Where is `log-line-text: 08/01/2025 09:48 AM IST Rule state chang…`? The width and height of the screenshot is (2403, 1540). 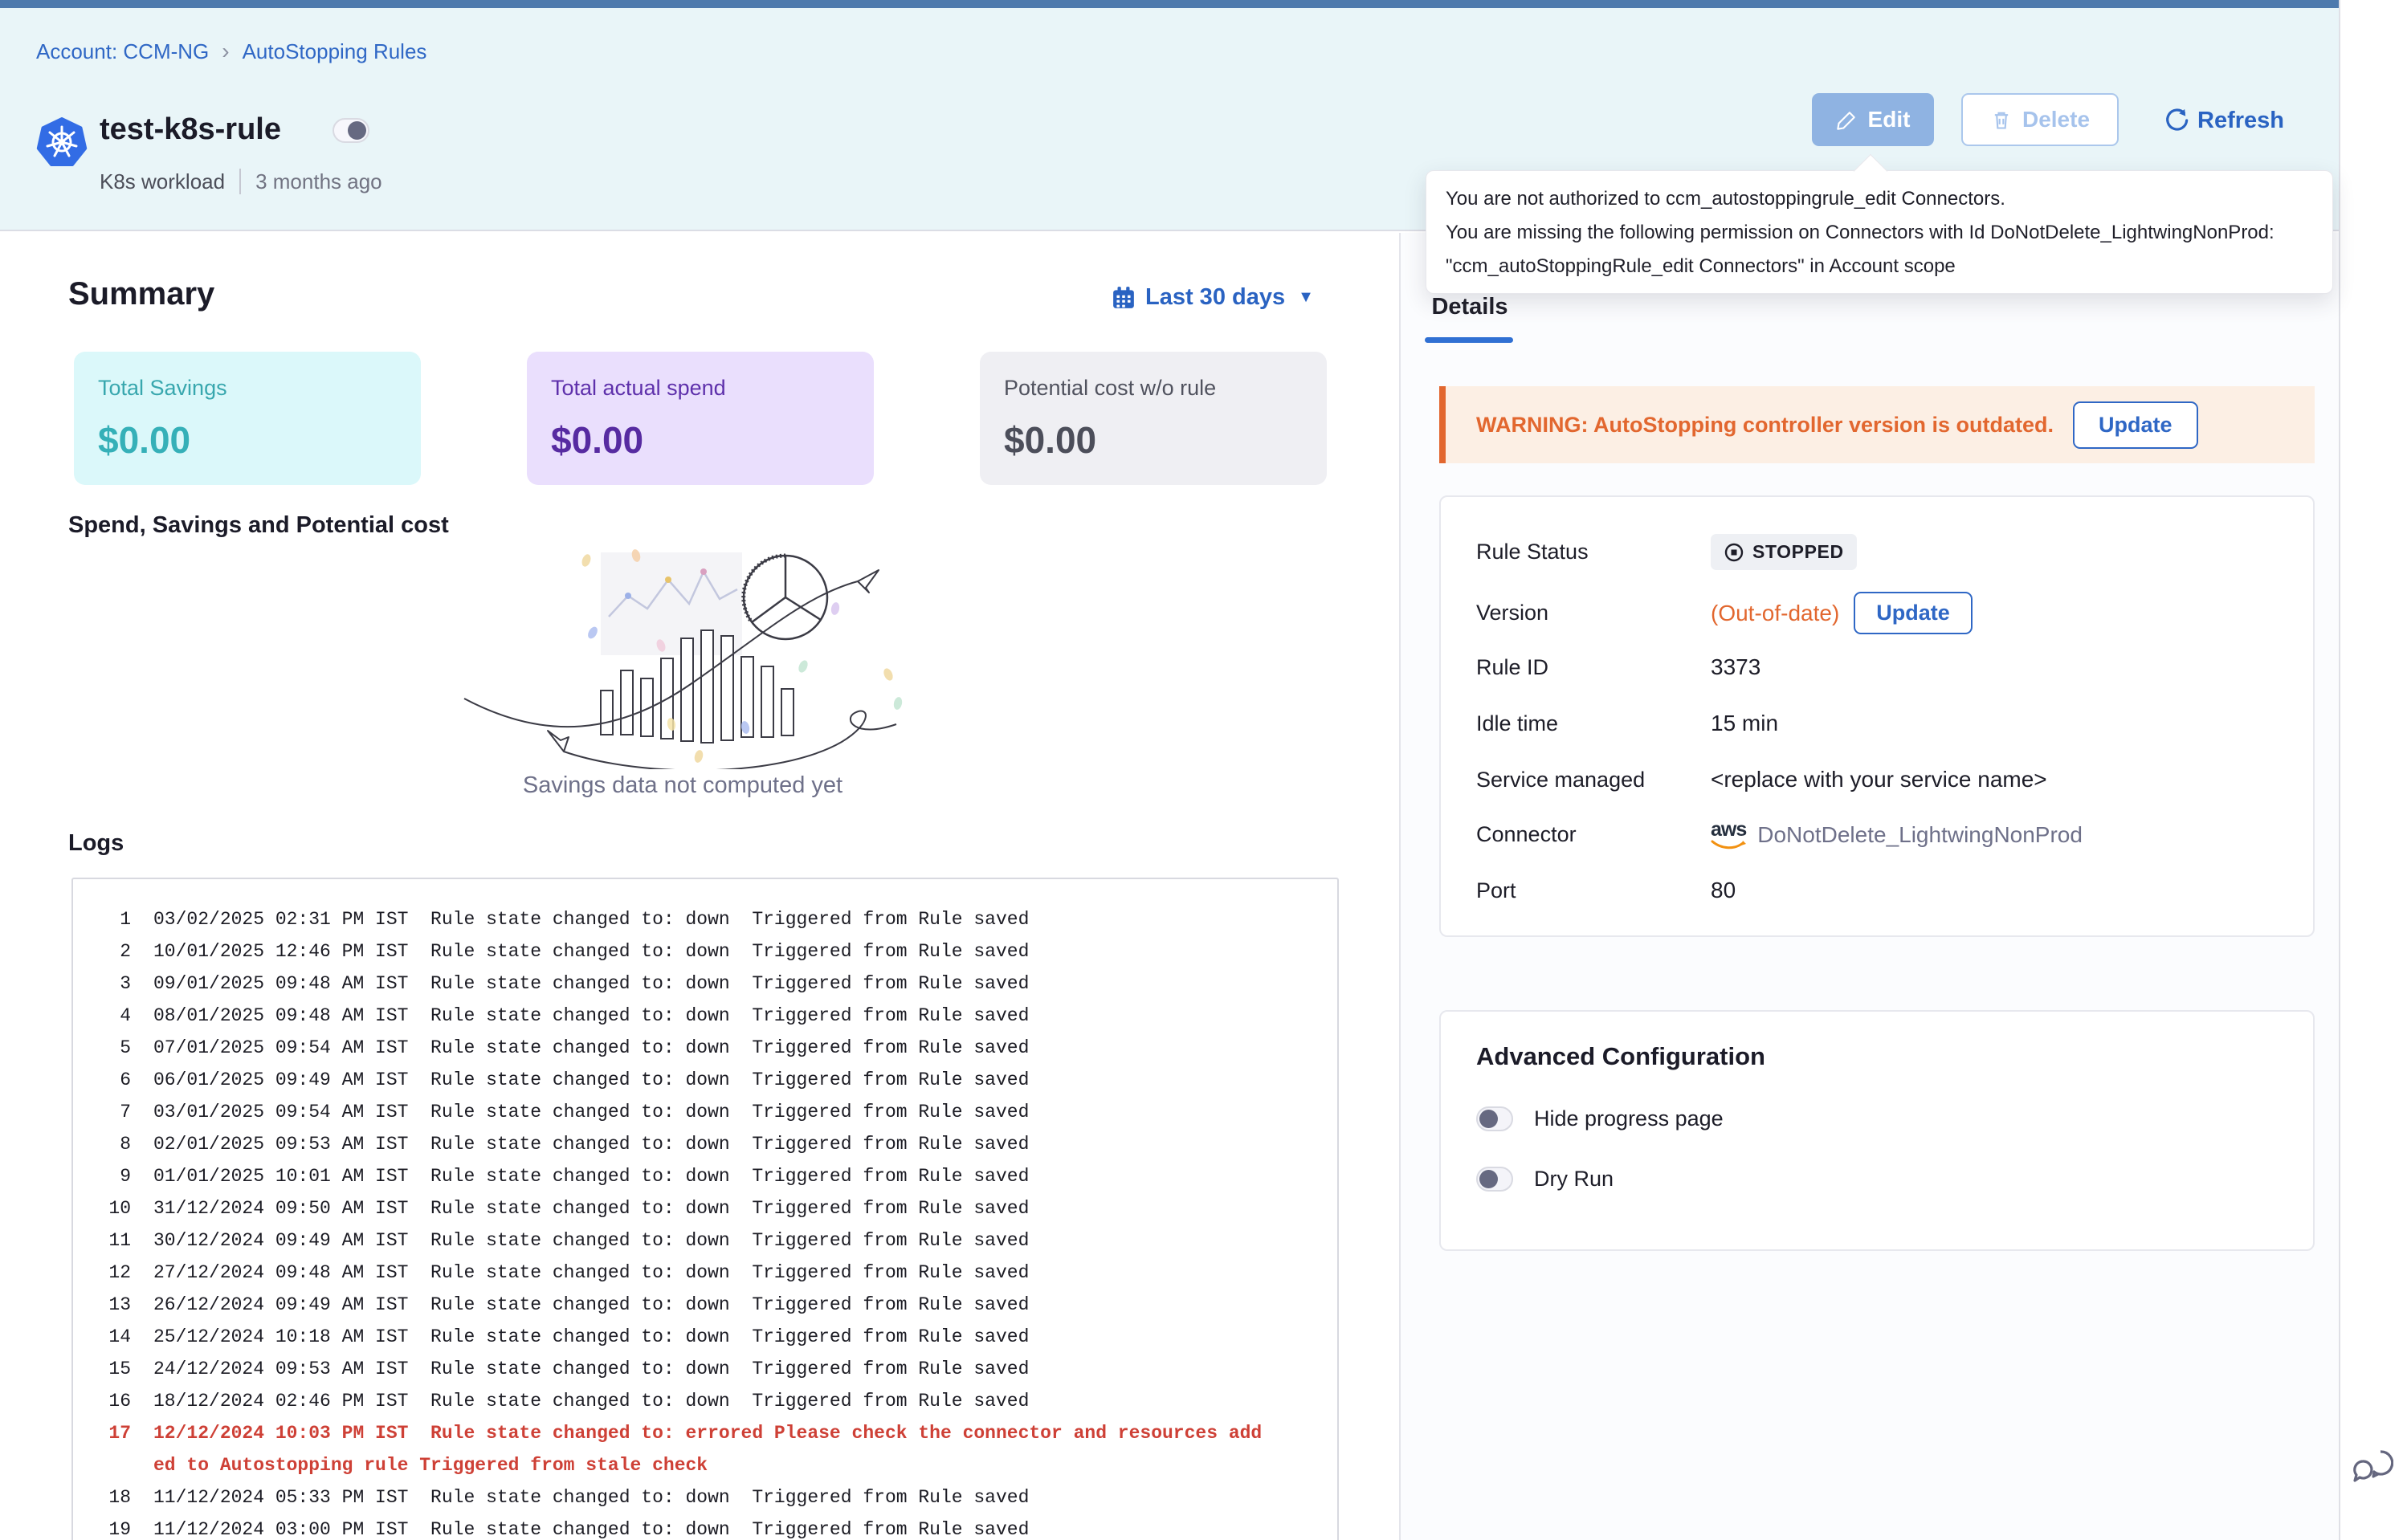
log-line-text: 08/01/2025 09:48 AM IST Rule state chang… is located at coordinates (591, 1015).